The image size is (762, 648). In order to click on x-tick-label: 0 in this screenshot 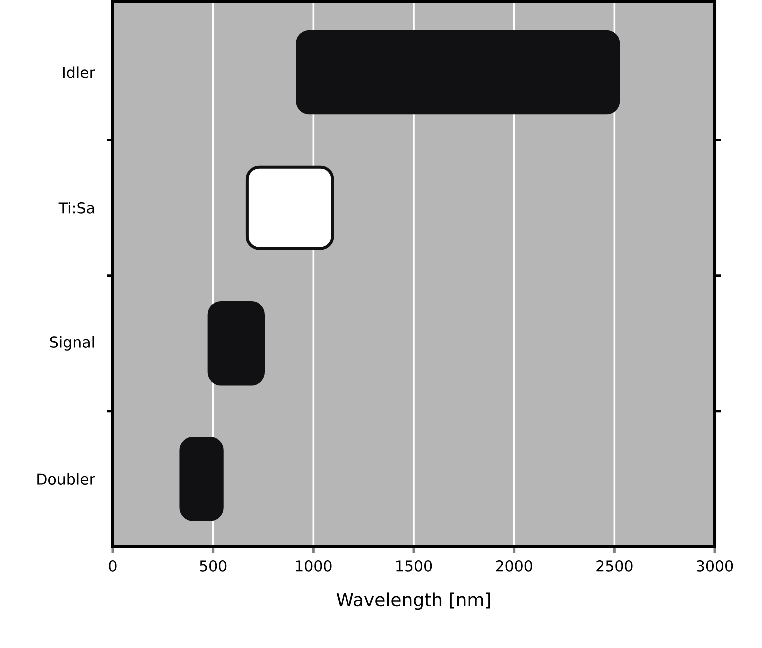, I will do `click(113, 566)`.